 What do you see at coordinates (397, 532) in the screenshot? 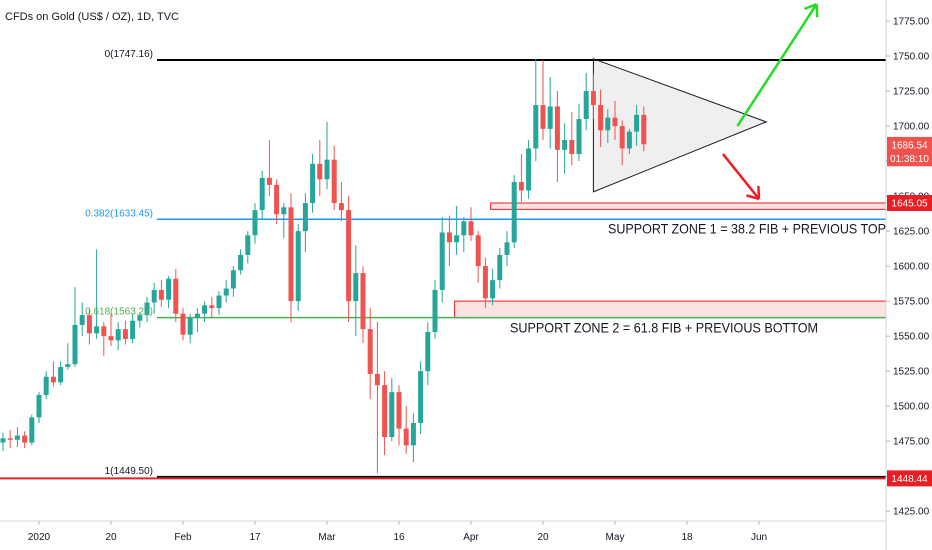
I see `time-axis: 2020 20 Feb 17 Mar 16 Apr 20 May 18 Jun` at bounding box center [397, 532].